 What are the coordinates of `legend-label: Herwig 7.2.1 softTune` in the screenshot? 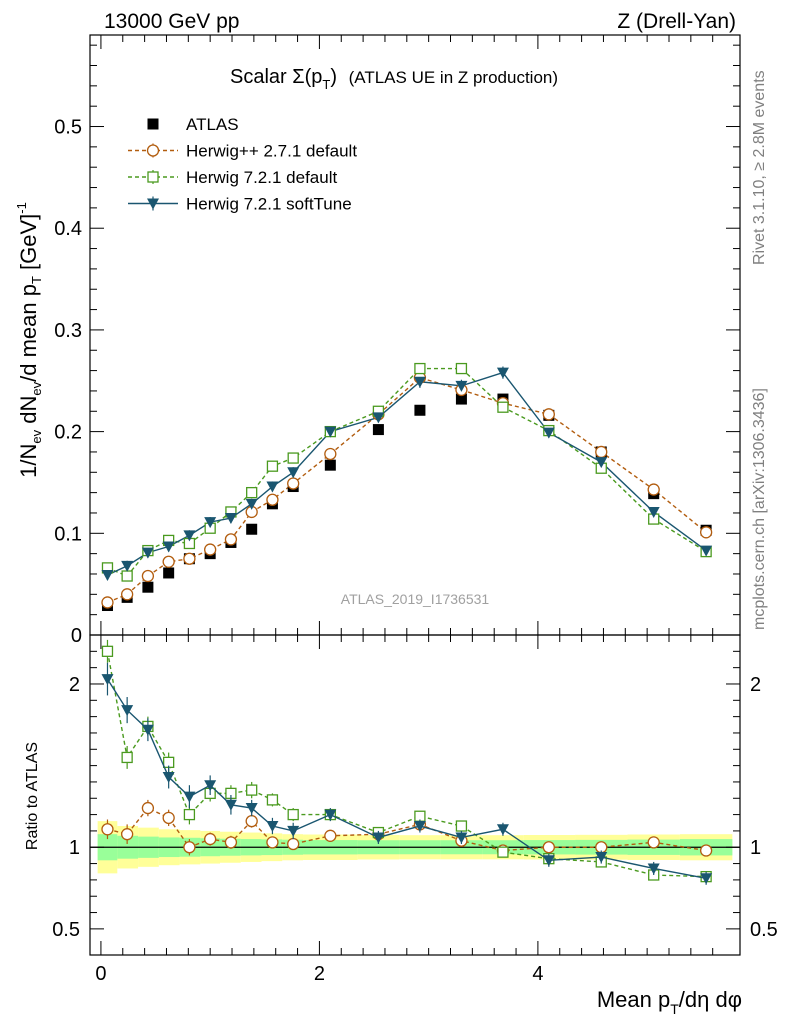 It's located at (269, 204).